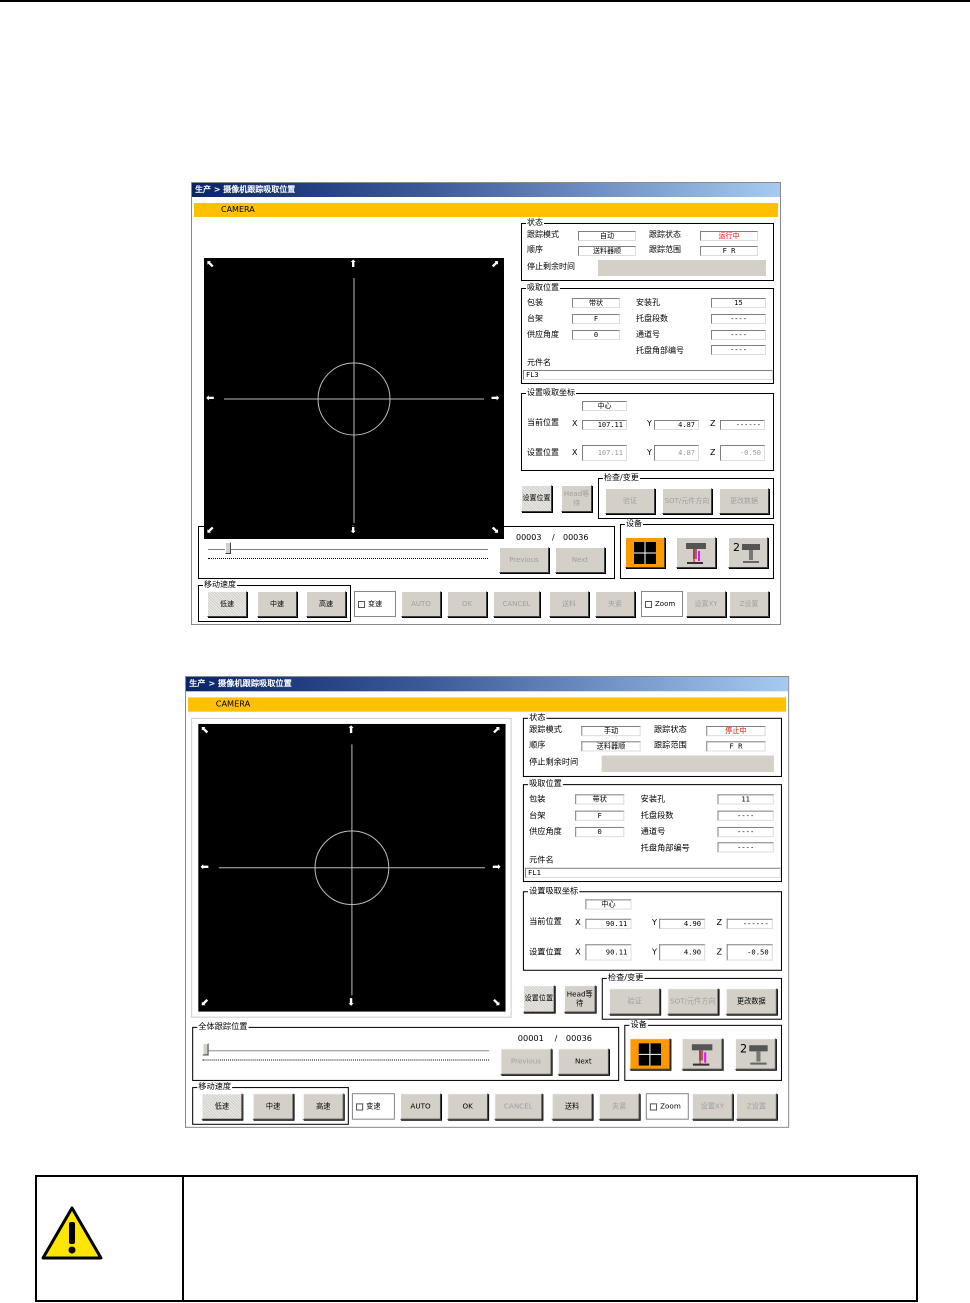  What do you see at coordinates (682, 952) in the screenshot?
I see `set-y-field: 4.90` at bounding box center [682, 952].